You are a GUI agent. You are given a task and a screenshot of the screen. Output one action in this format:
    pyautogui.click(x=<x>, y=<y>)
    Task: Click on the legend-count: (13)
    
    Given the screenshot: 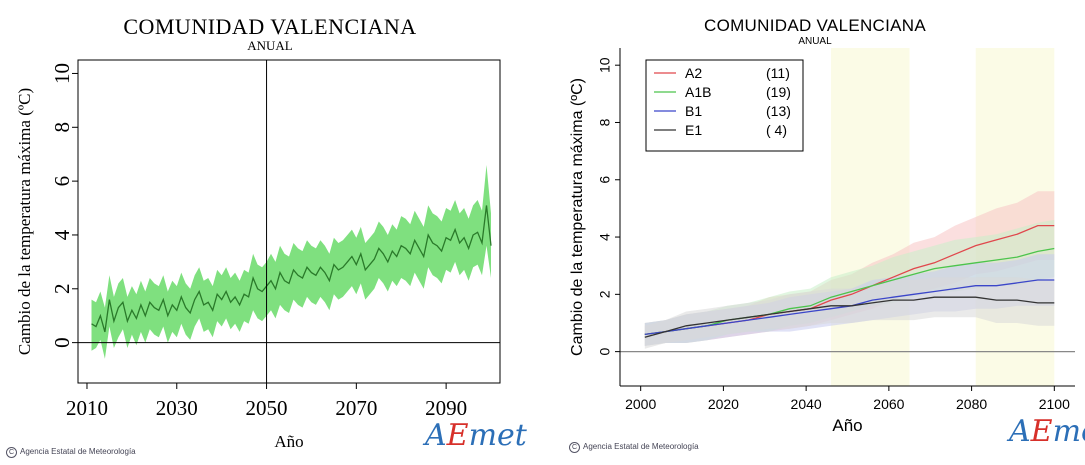 What is the action you would take?
    pyautogui.click(x=778, y=111)
    